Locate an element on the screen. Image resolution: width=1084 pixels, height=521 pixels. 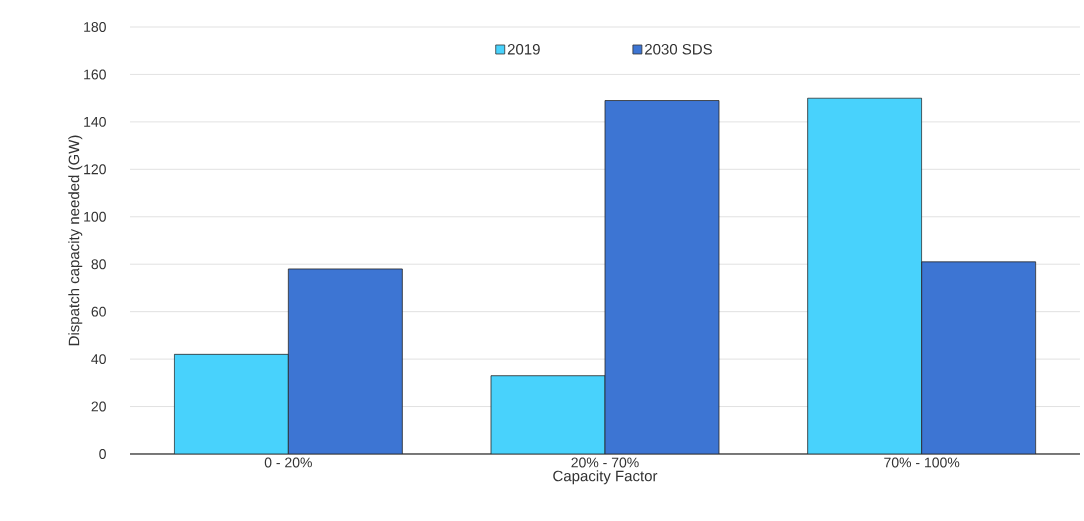
y-tick-label: 0 is located at coordinates (102, 454).